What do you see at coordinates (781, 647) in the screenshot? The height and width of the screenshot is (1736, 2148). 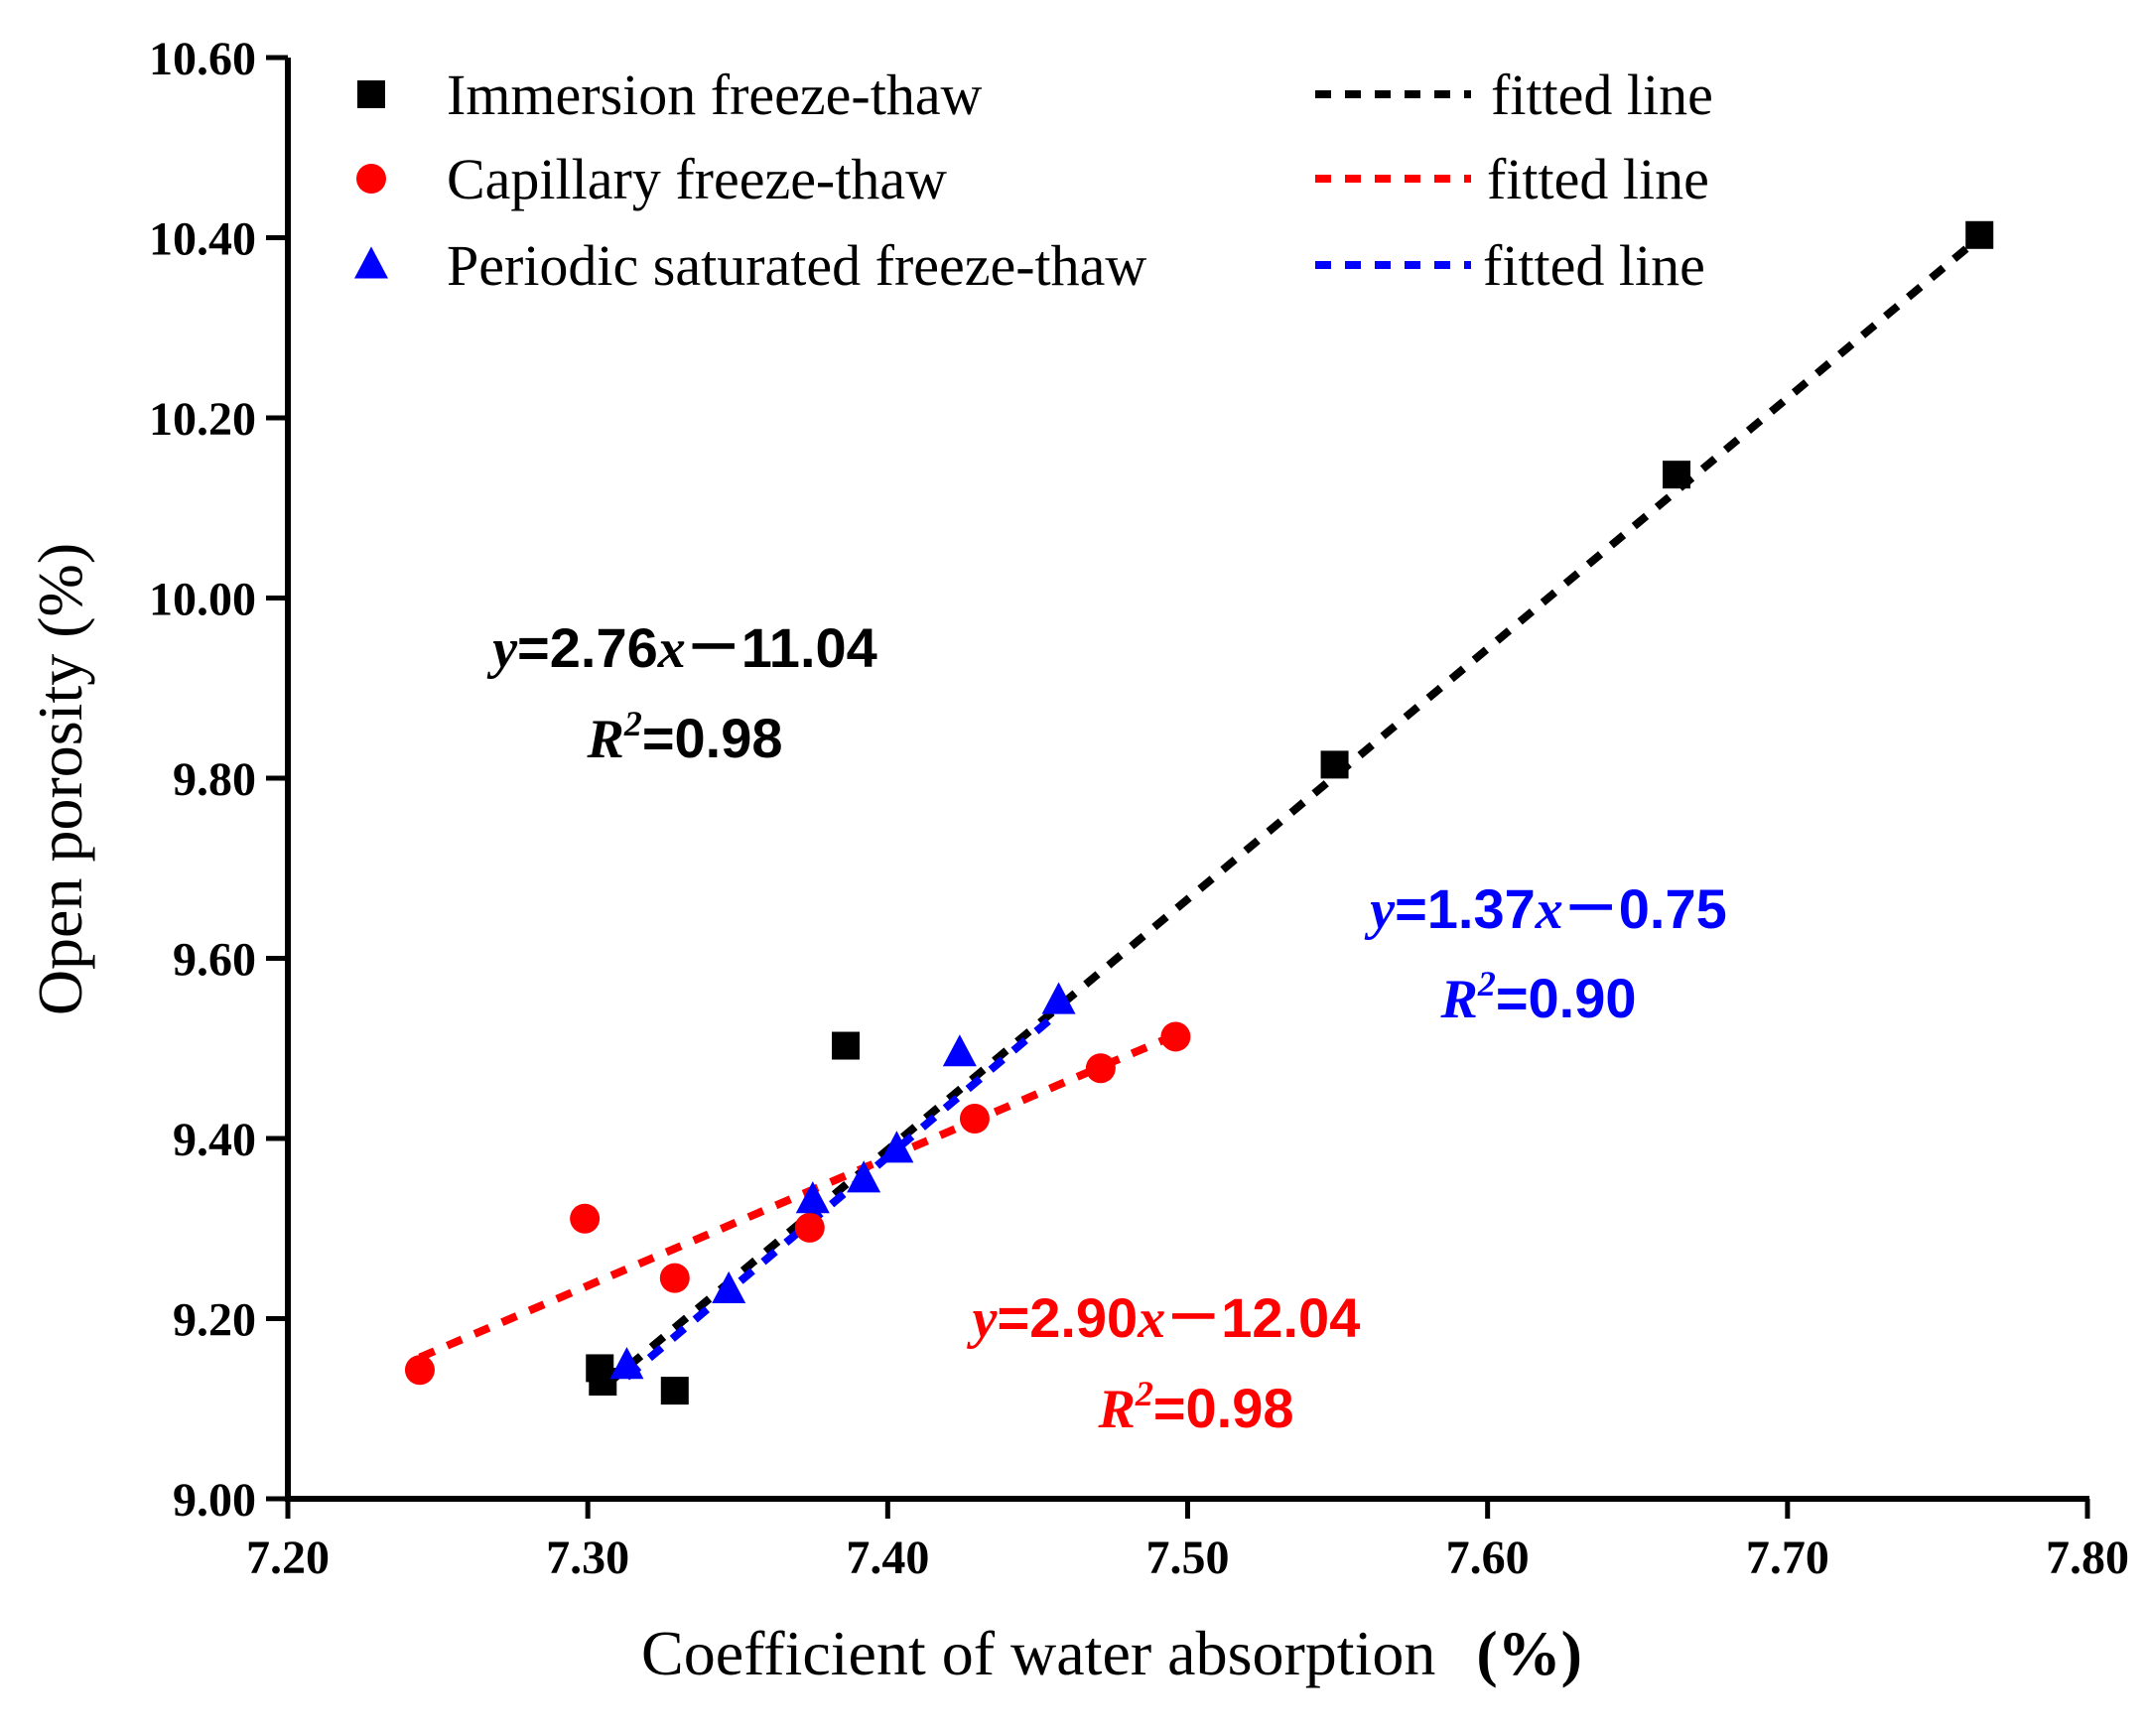 I see `equation-intercept: －11.04` at bounding box center [781, 647].